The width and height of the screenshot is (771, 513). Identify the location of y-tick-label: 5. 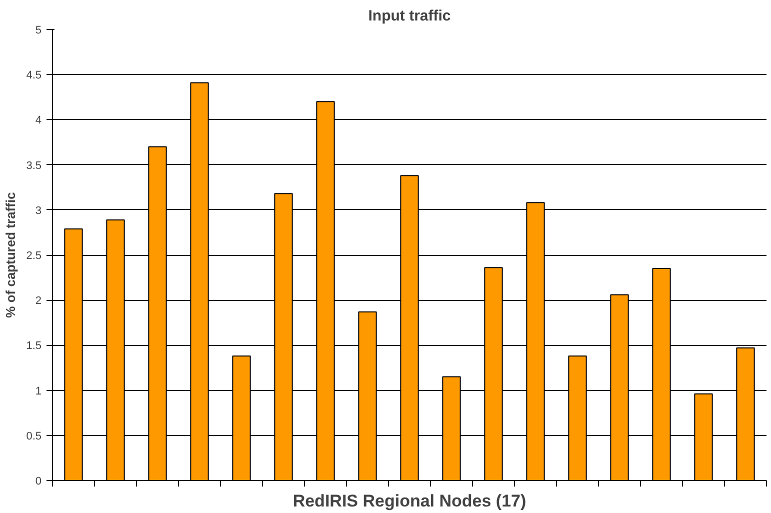
(38, 30).